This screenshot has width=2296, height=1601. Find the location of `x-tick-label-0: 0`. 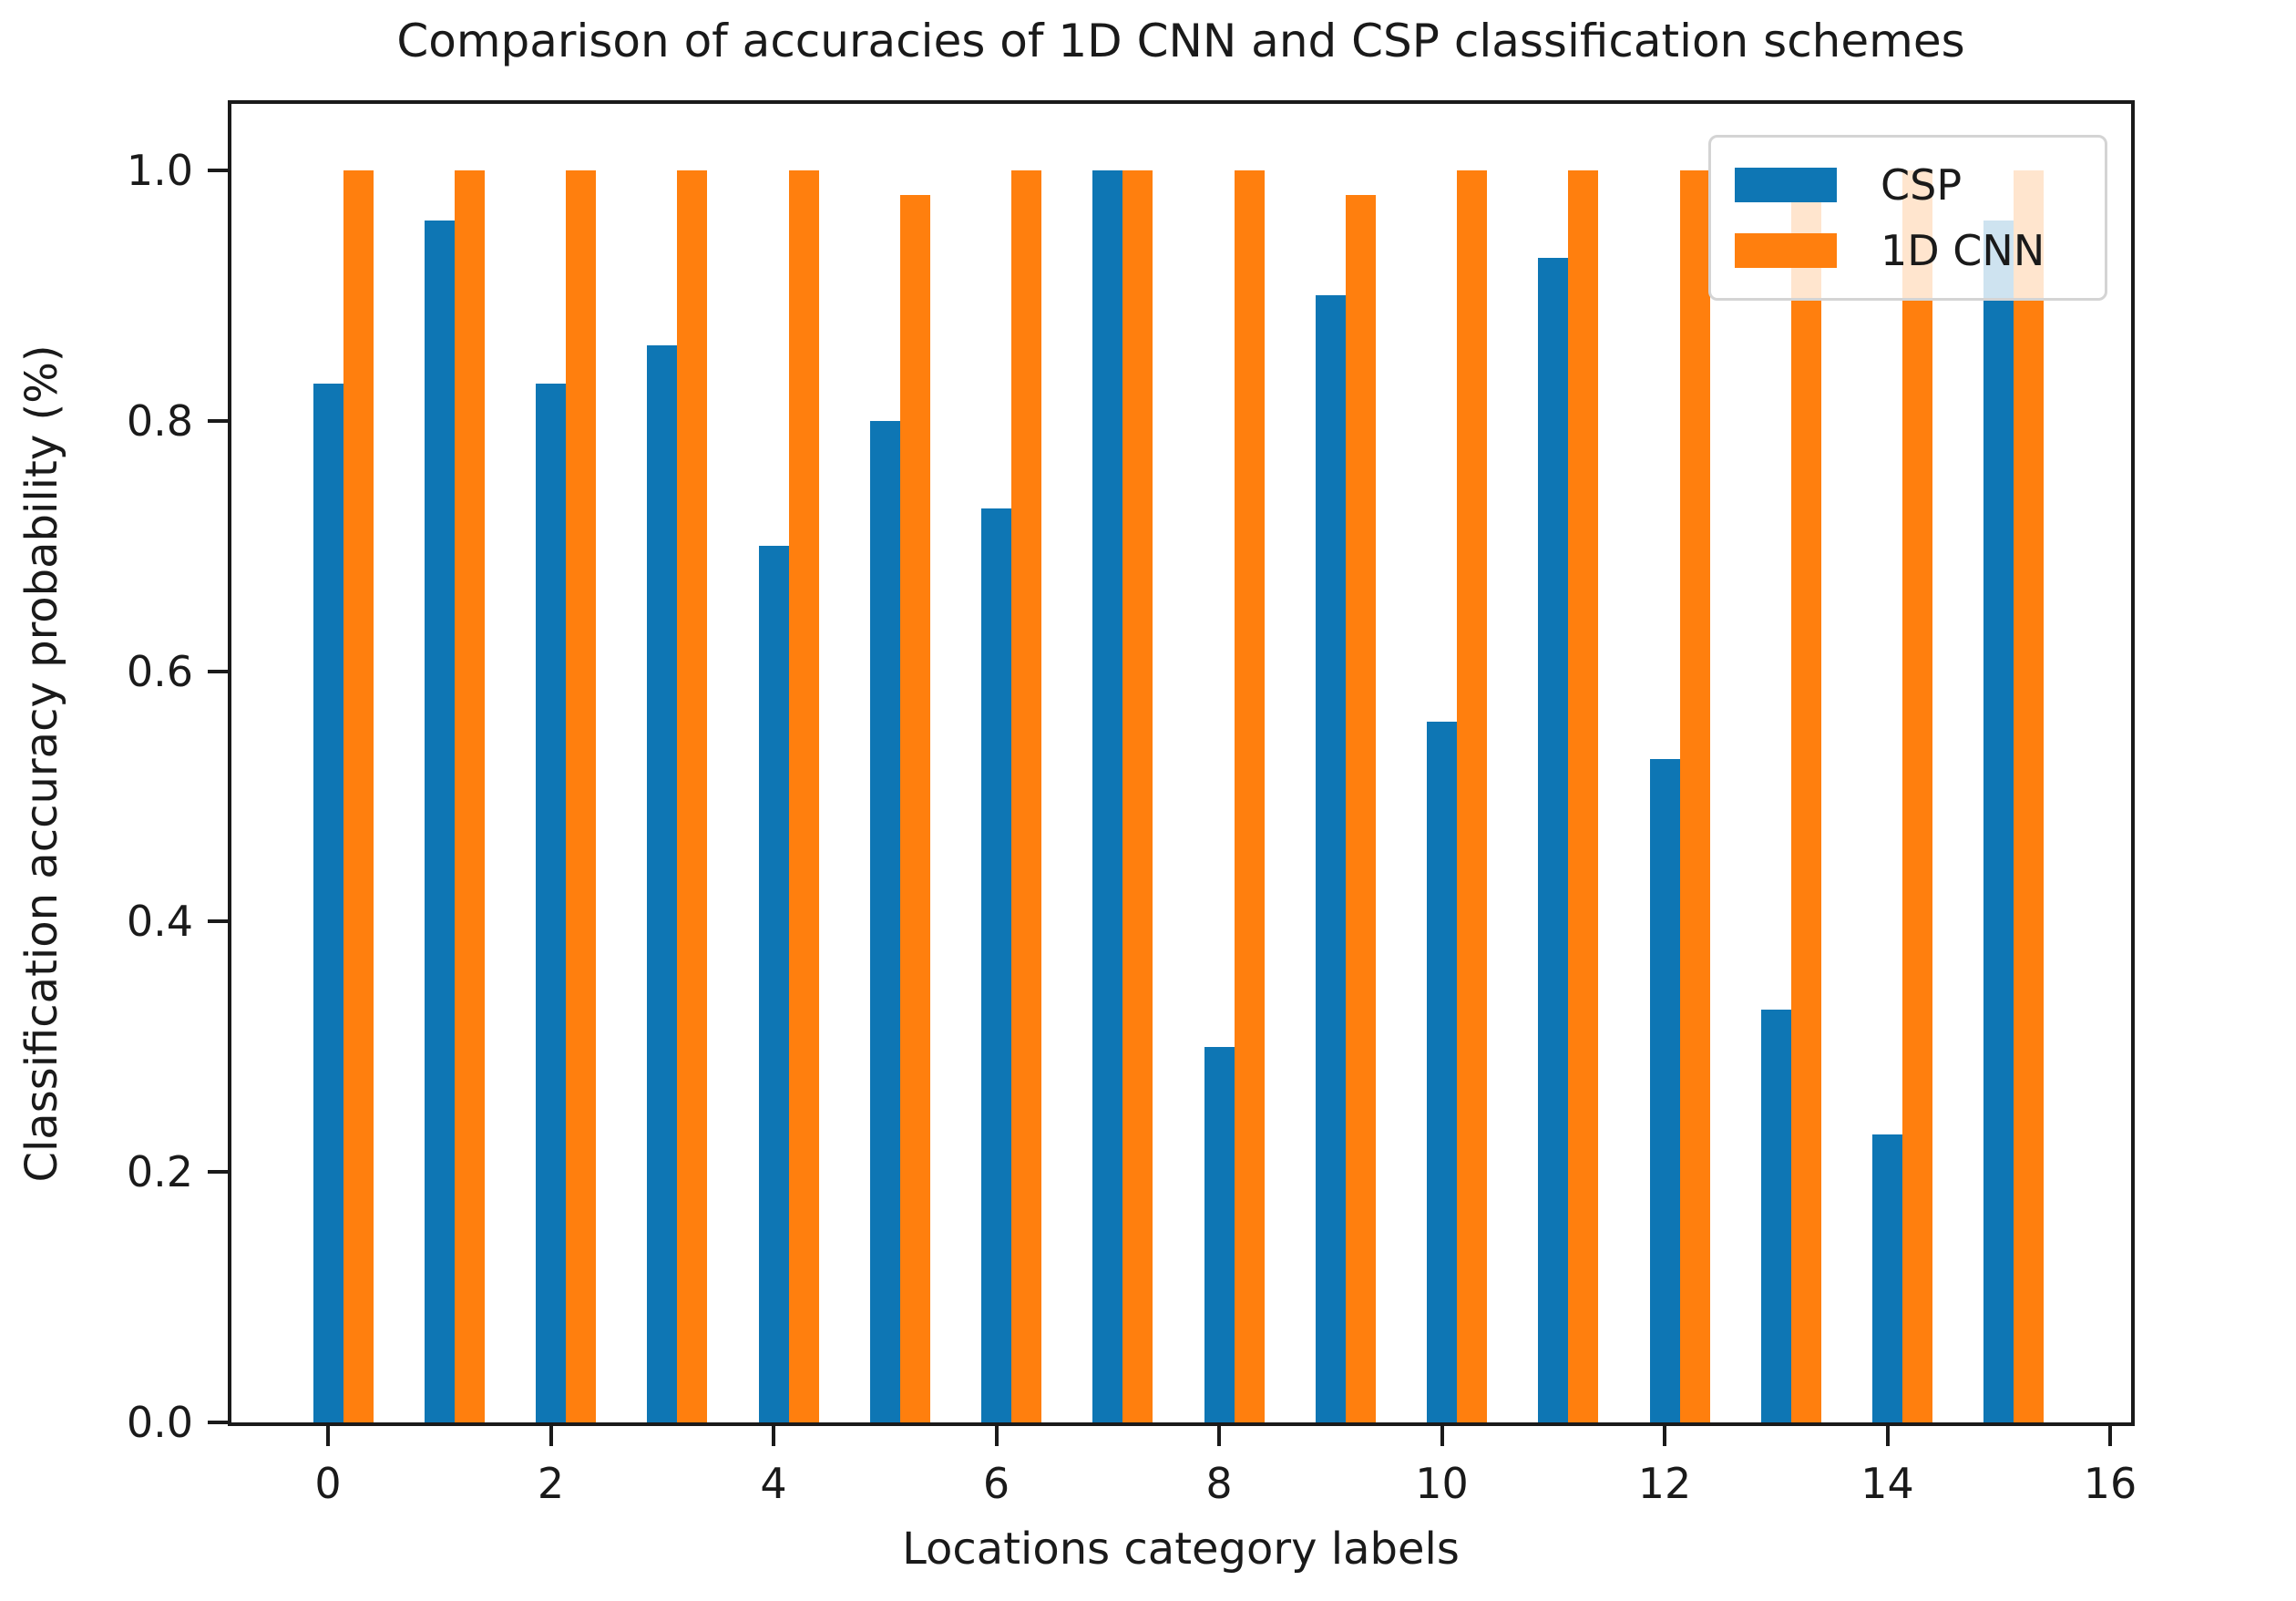

x-tick-label-0: 0 is located at coordinates (328, 1483).